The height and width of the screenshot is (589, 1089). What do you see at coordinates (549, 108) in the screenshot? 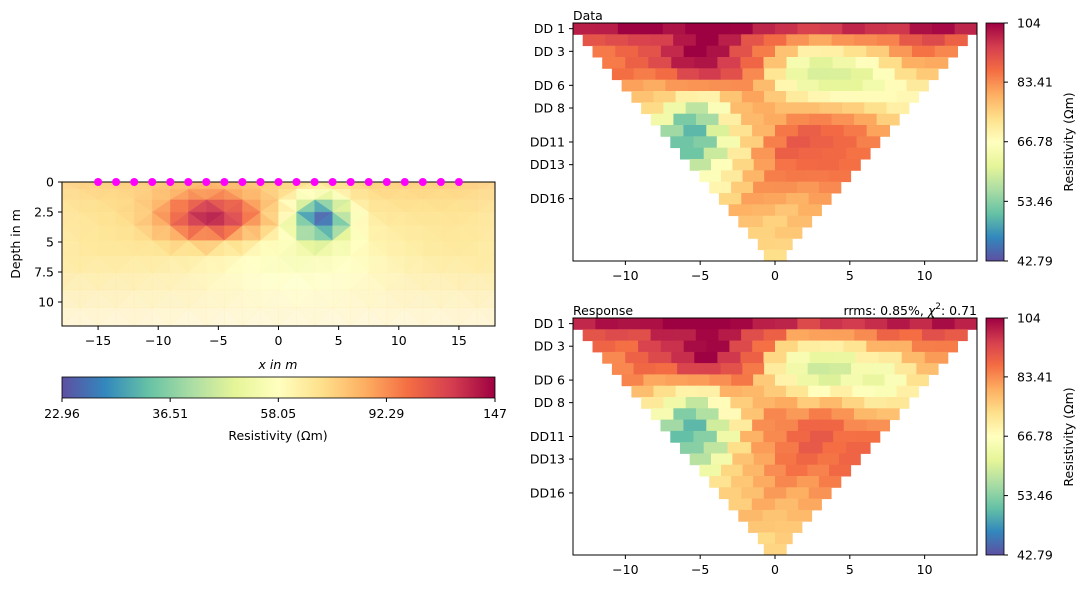
I see `y-tick-label: DD 8` at bounding box center [549, 108].